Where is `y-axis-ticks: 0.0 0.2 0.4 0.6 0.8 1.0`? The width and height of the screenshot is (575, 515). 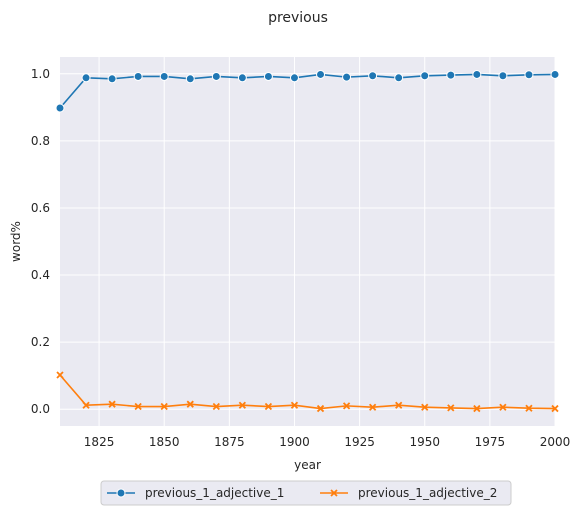 y-axis-ticks: 0.0 0.2 0.4 0.6 0.8 1.0 is located at coordinates (40, 241).